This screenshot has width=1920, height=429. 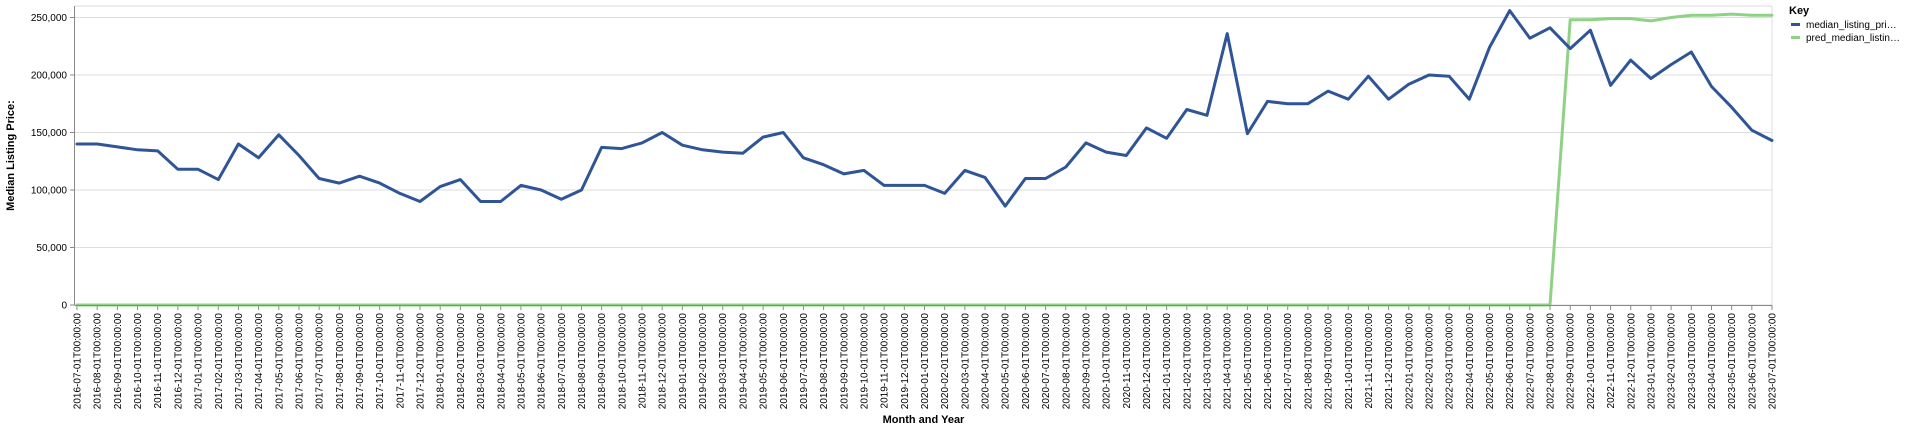 What do you see at coordinates (1167, 361) in the screenshot?
I see `x-tick-label: 2021-01-01T00:00:00` at bounding box center [1167, 361].